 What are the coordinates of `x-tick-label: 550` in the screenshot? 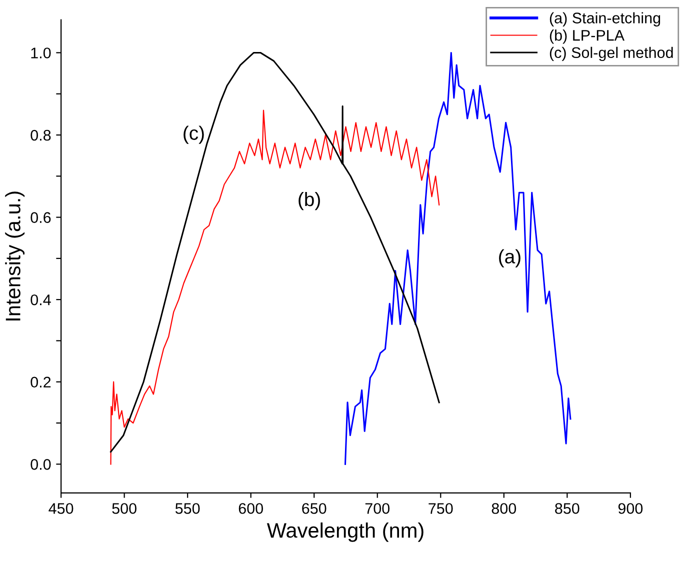 It's located at (187, 508).